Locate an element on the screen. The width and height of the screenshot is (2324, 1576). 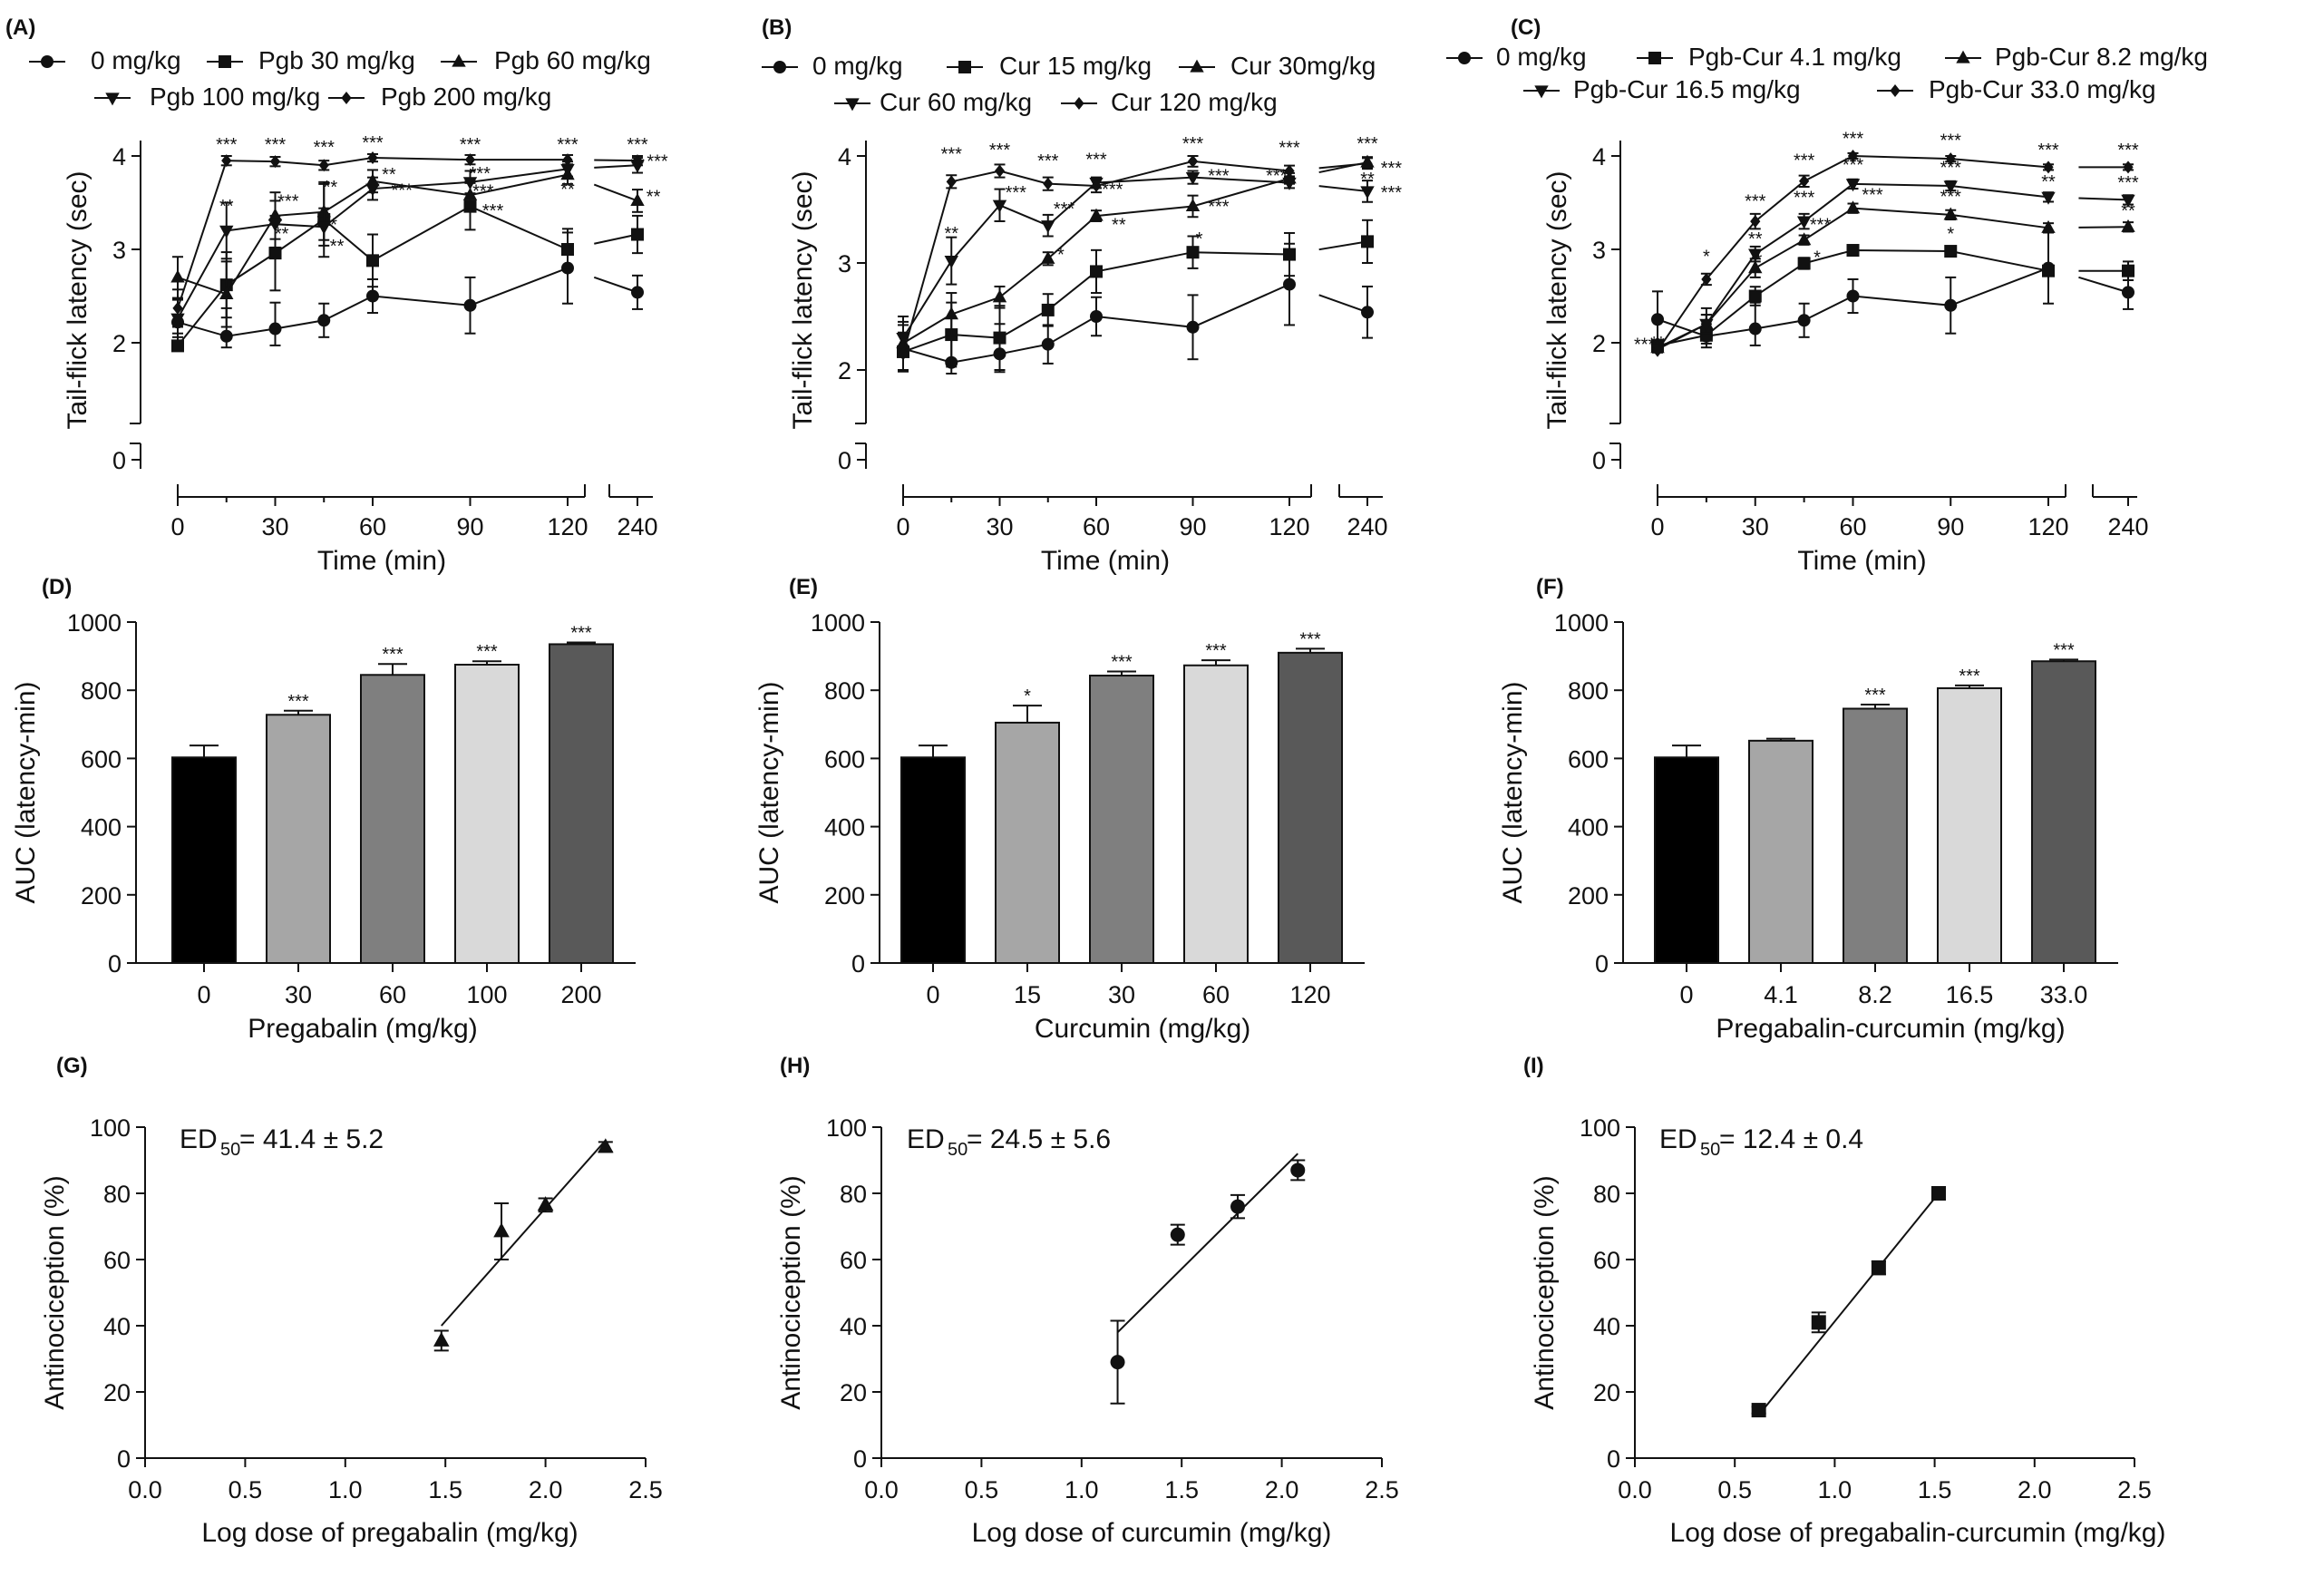
legend-label: Pgb-Cur 4.1 mg/kg is located at coordinates (1795, 57).